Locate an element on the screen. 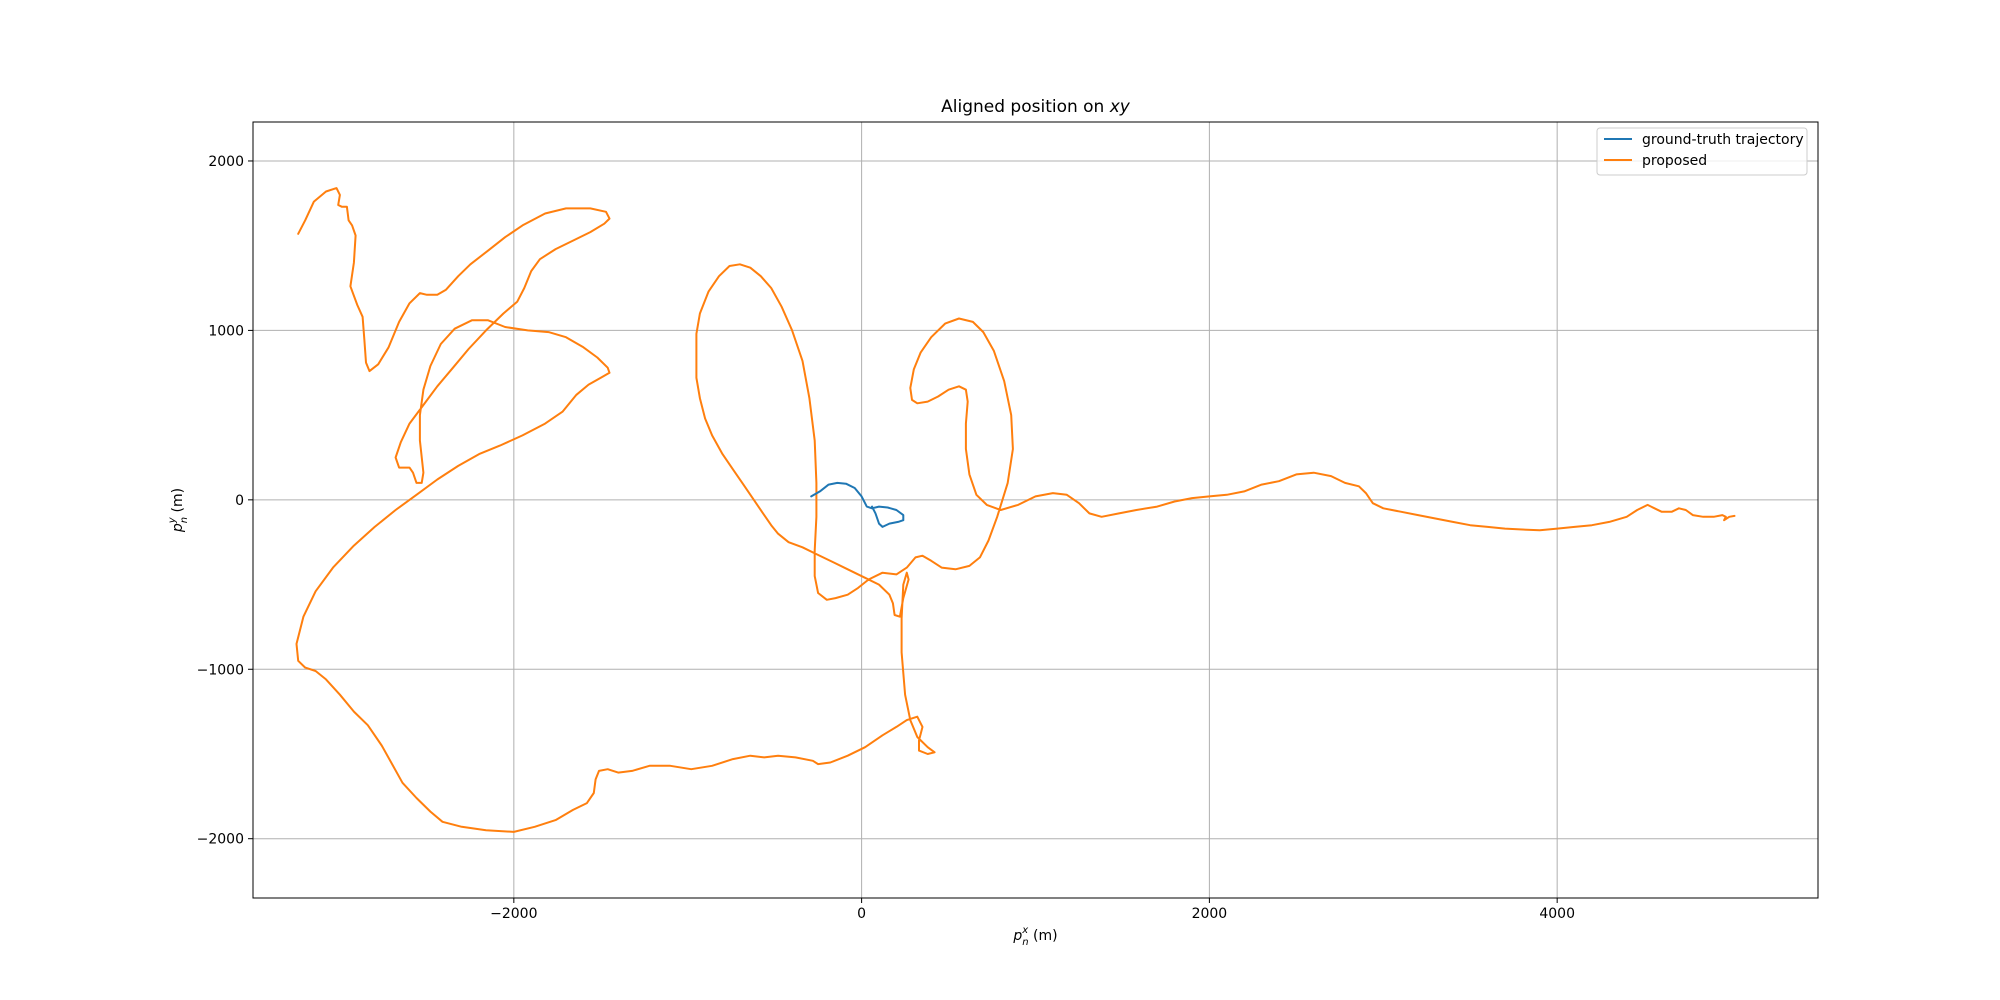 The width and height of the screenshot is (2000, 1000). x-tick-label: 2000 is located at coordinates (1210, 914).